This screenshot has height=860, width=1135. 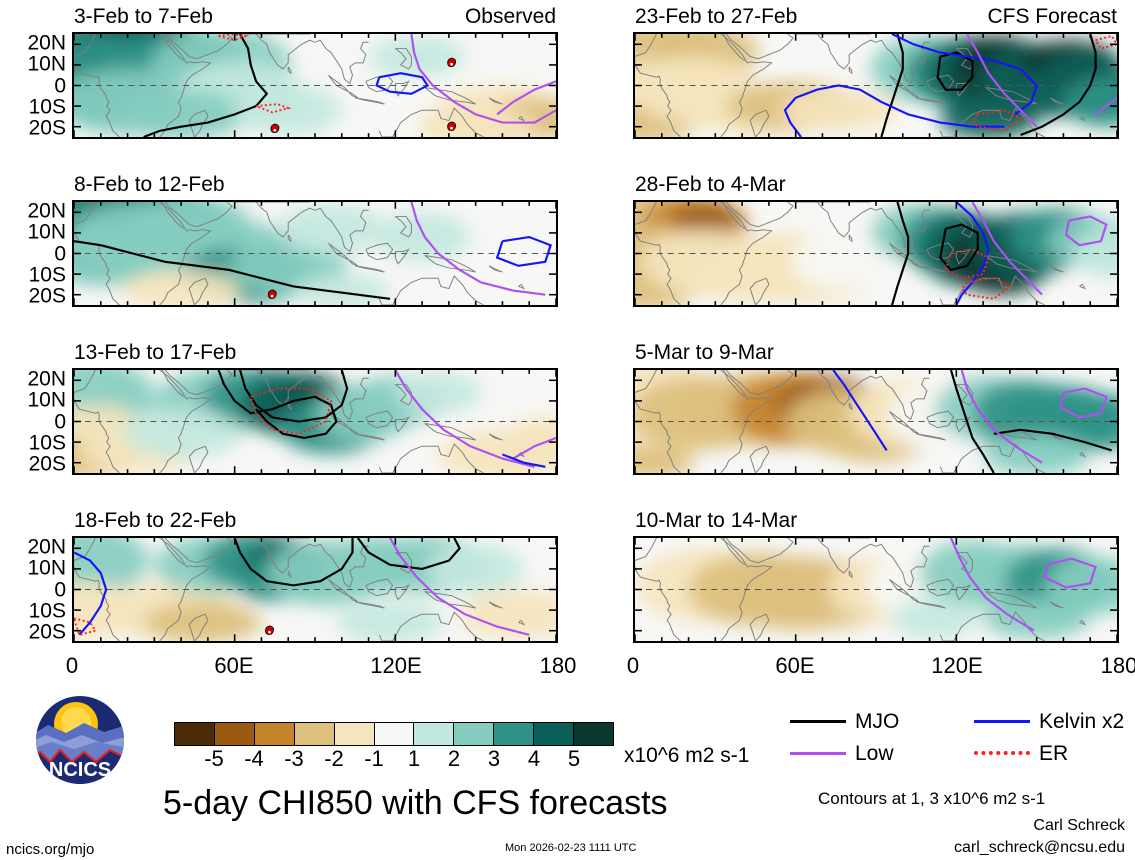 What do you see at coordinates (1054, 753) in the screenshot?
I see `legend-label-er: ER` at bounding box center [1054, 753].